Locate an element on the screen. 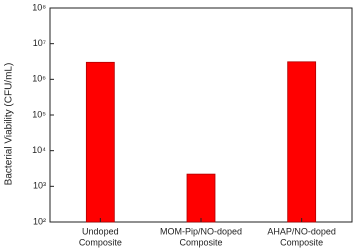 The width and height of the screenshot is (356, 251). y-tick-label: 10⁶ is located at coordinates (39, 79).